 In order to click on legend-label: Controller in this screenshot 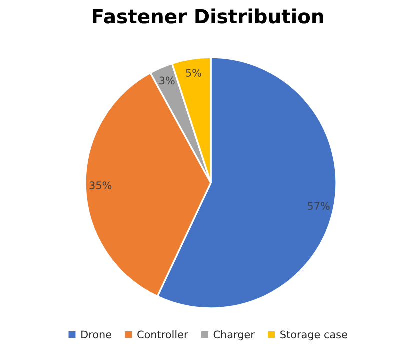, I will do `click(163, 334)`.